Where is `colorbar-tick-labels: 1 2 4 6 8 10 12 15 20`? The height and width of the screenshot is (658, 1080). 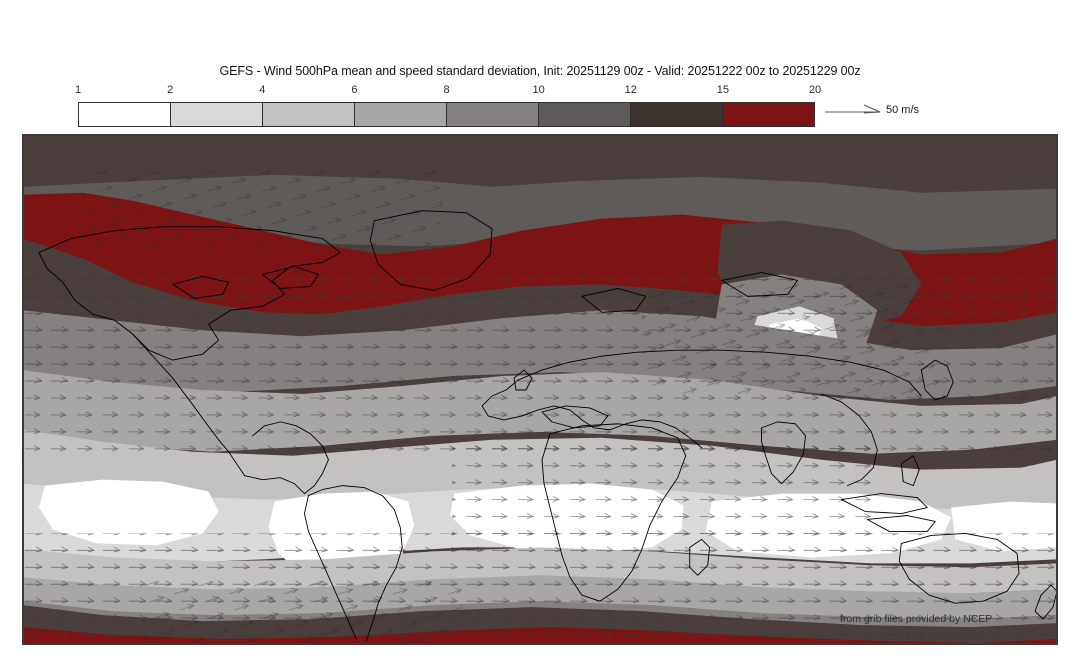
colorbar-tick-labels: 1 2 4 6 8 10 12 15 20 is located at coordinates (447, 92).